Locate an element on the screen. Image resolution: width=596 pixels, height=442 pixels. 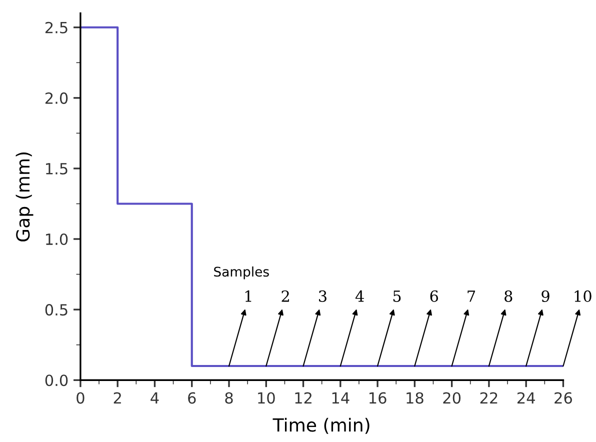
x-tick-label: 16 is located at coordinates (378, 398).